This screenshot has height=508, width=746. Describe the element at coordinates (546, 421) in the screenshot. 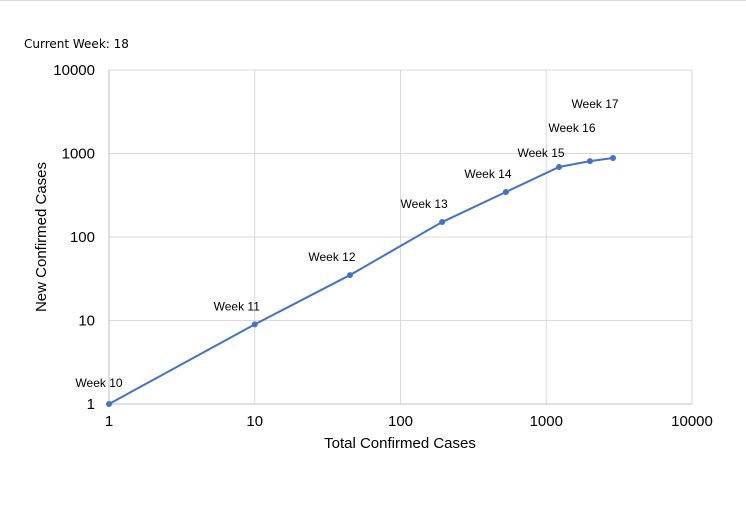

I see `x-tick-label: 1000` at that location.